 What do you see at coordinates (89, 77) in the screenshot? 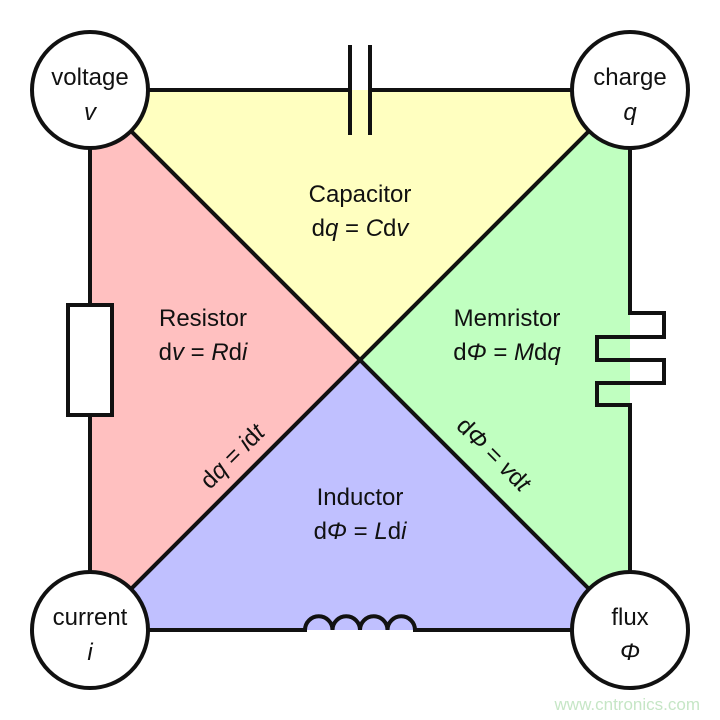
I see `voltage-label: voltage` at bounding box center [89, 77].